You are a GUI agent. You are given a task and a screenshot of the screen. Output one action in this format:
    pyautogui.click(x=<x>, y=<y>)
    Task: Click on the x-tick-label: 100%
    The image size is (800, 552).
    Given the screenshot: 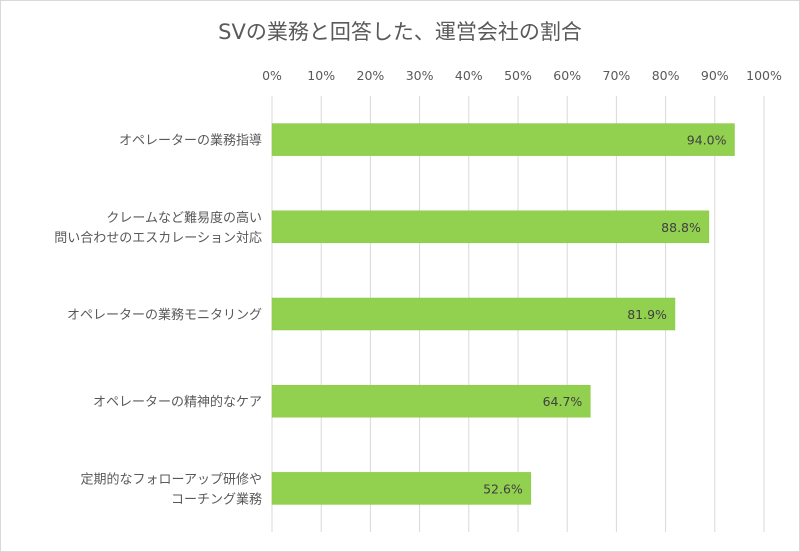 What is the action you would take?
    pyautogui.click(x=764, y=75)
    